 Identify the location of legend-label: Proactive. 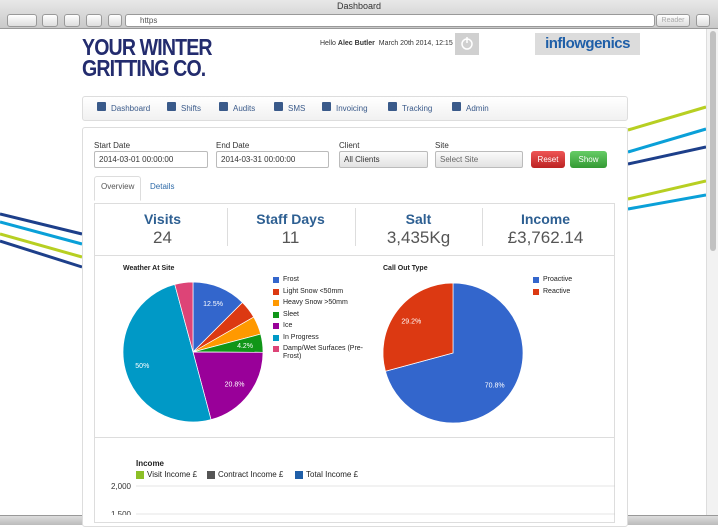
(558, 279).